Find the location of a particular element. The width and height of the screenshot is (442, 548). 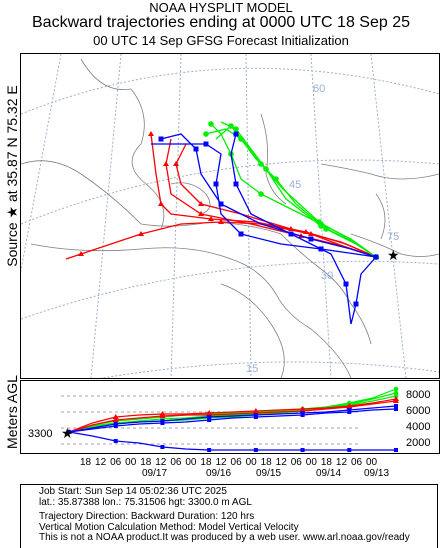

lat-label-15: 15 is located at coordinates (252, 369).